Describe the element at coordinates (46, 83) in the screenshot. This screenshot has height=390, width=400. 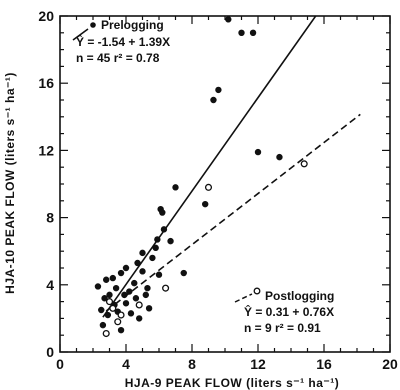
I see `y-tick-label: 16` at that location.